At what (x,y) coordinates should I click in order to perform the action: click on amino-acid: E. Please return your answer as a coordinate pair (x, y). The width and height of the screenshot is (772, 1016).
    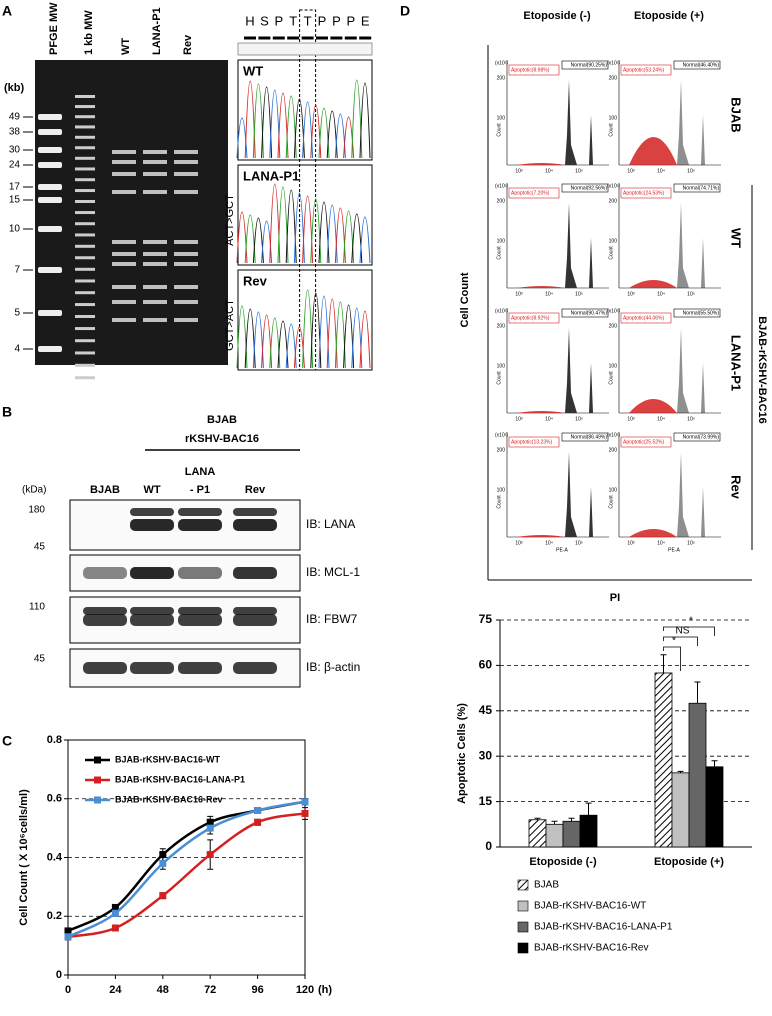
    Looking at the image, I should click on (365, 20).